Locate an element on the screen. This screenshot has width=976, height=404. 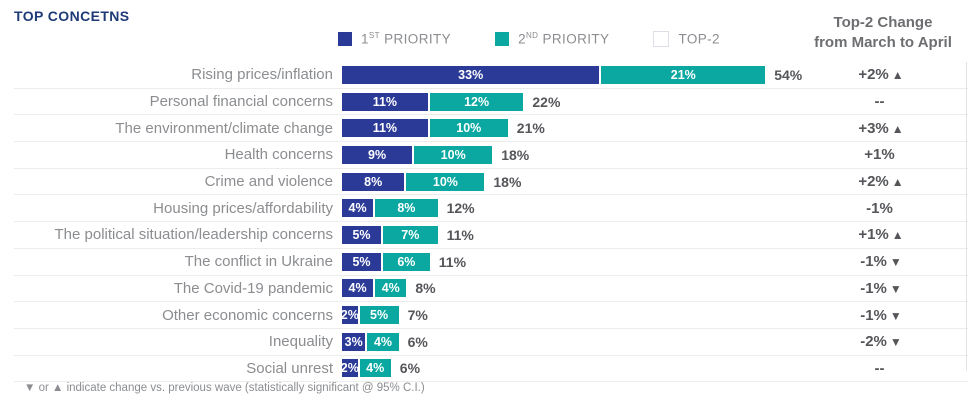
second-priority-bar: 5% is located at coordinates (379, 315).